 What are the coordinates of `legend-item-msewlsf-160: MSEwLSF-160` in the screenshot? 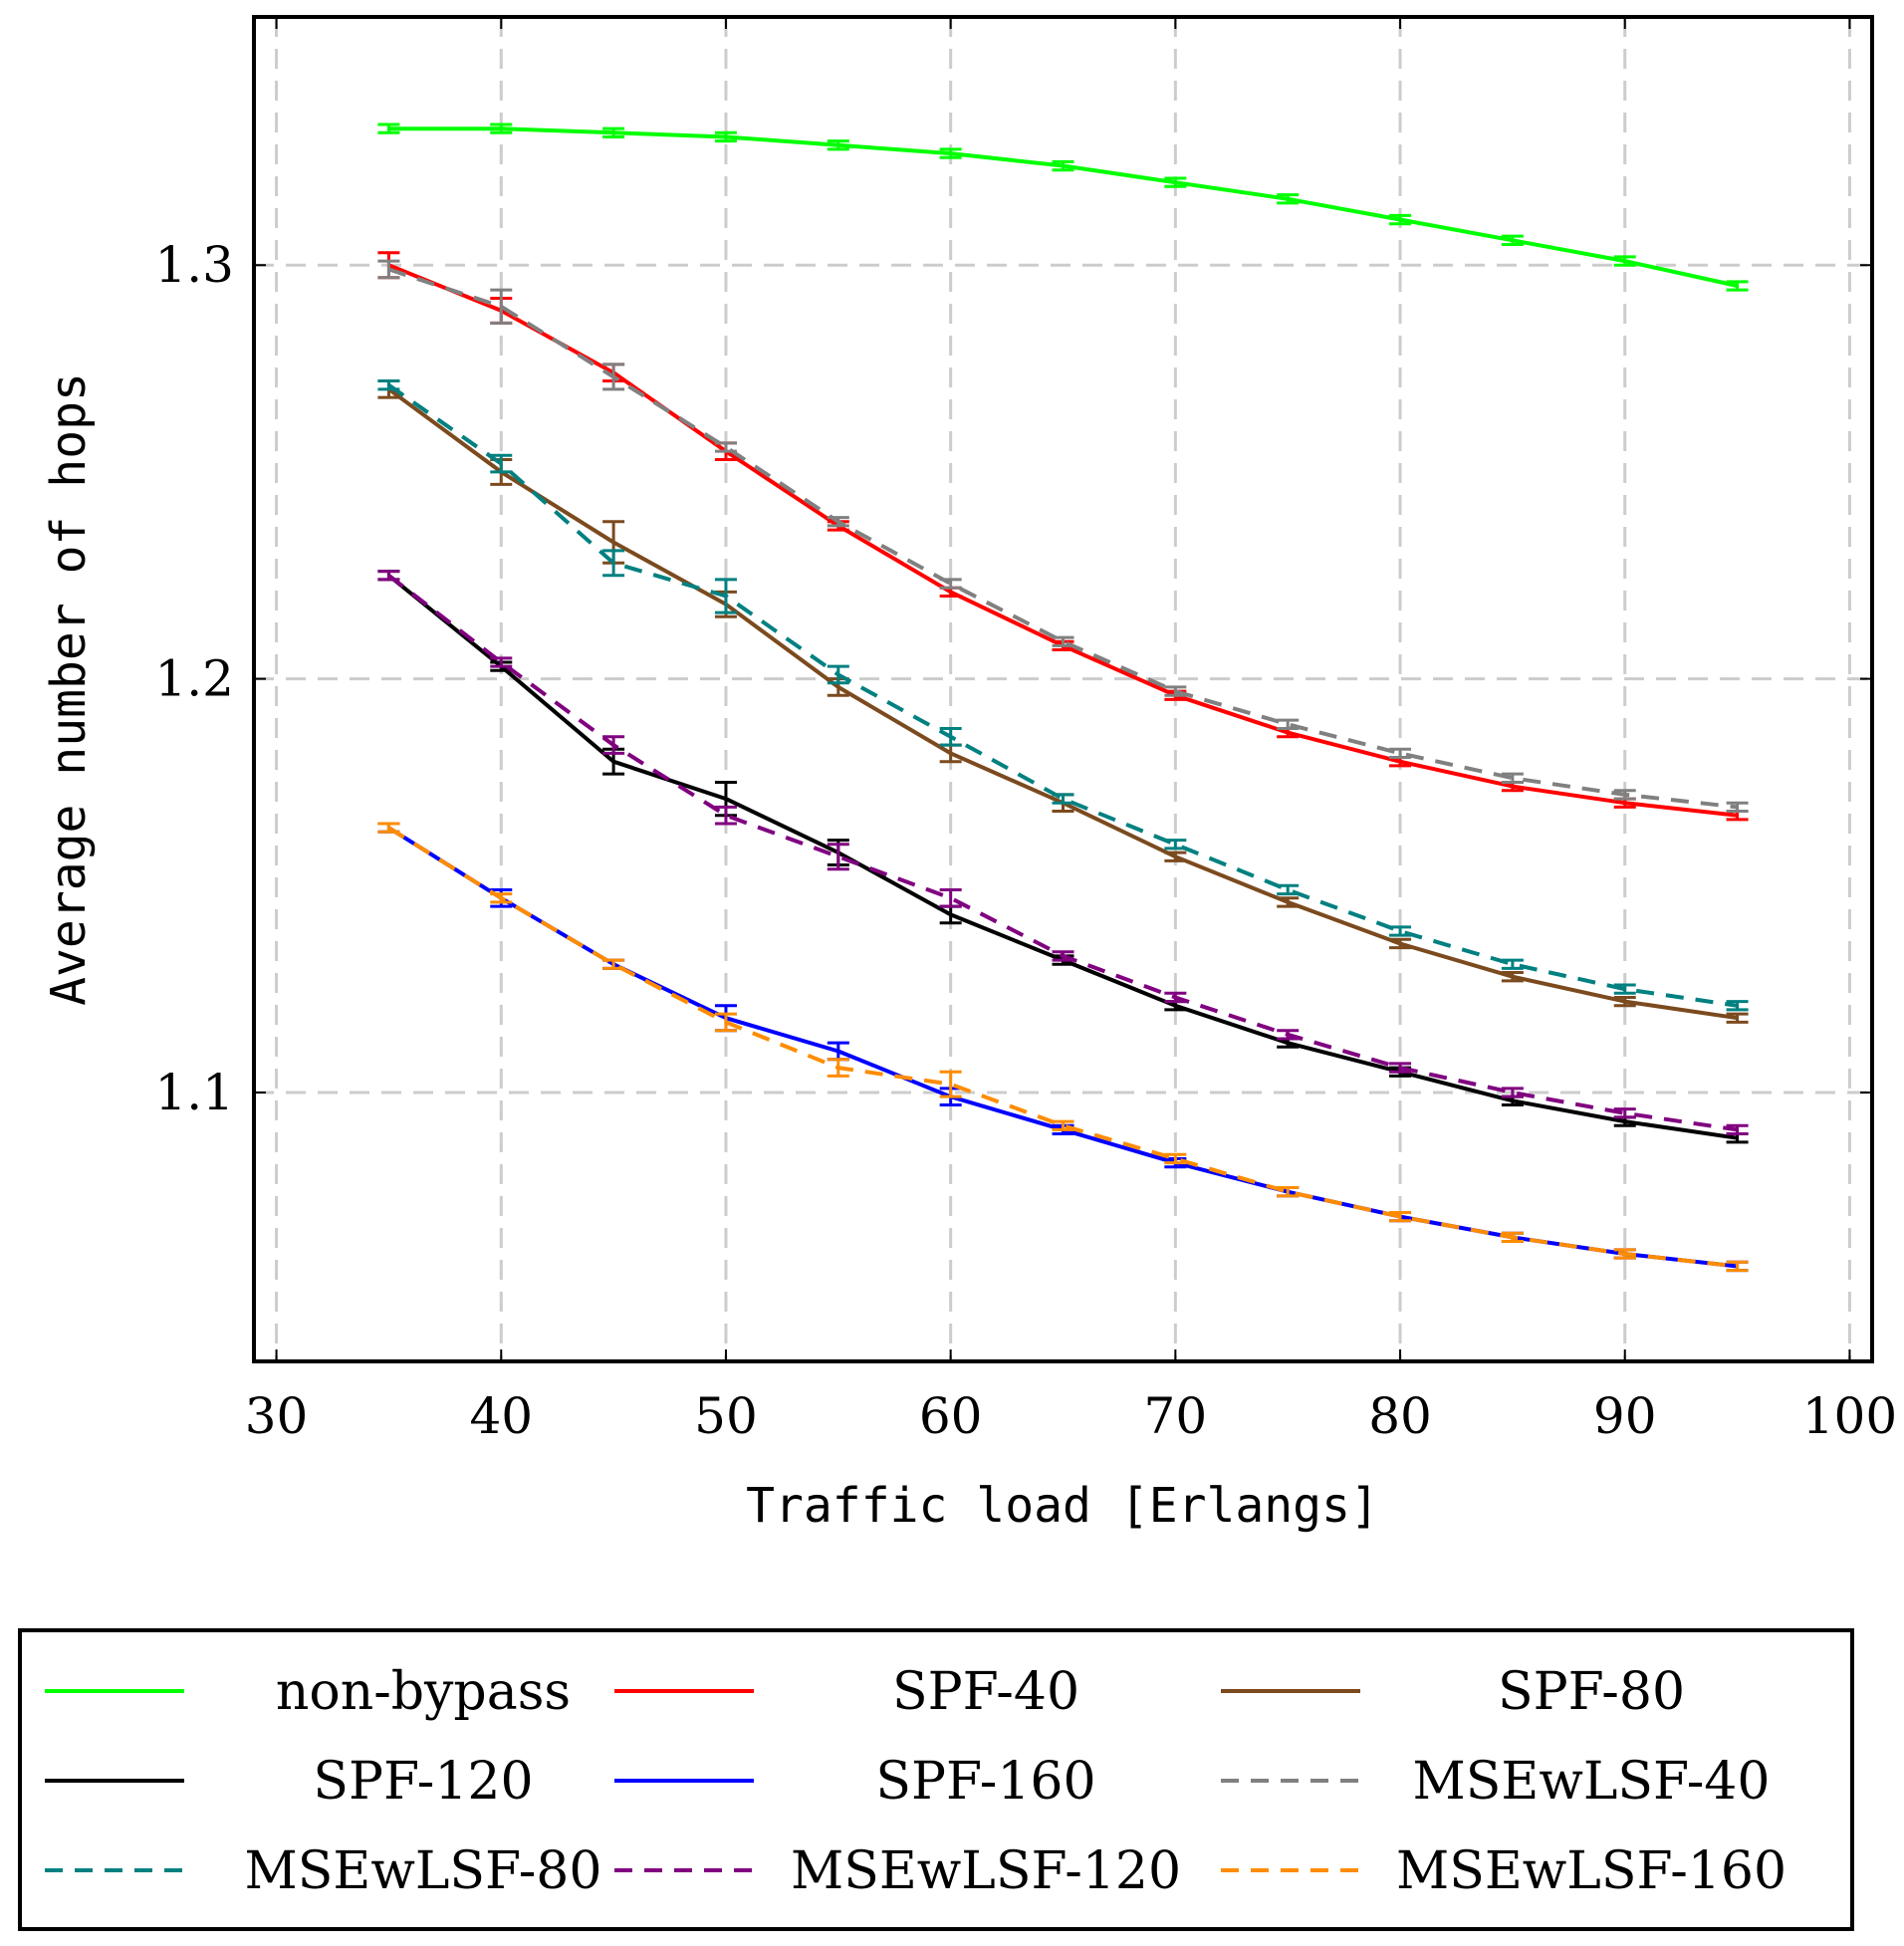 It's located at (1503, 1871).